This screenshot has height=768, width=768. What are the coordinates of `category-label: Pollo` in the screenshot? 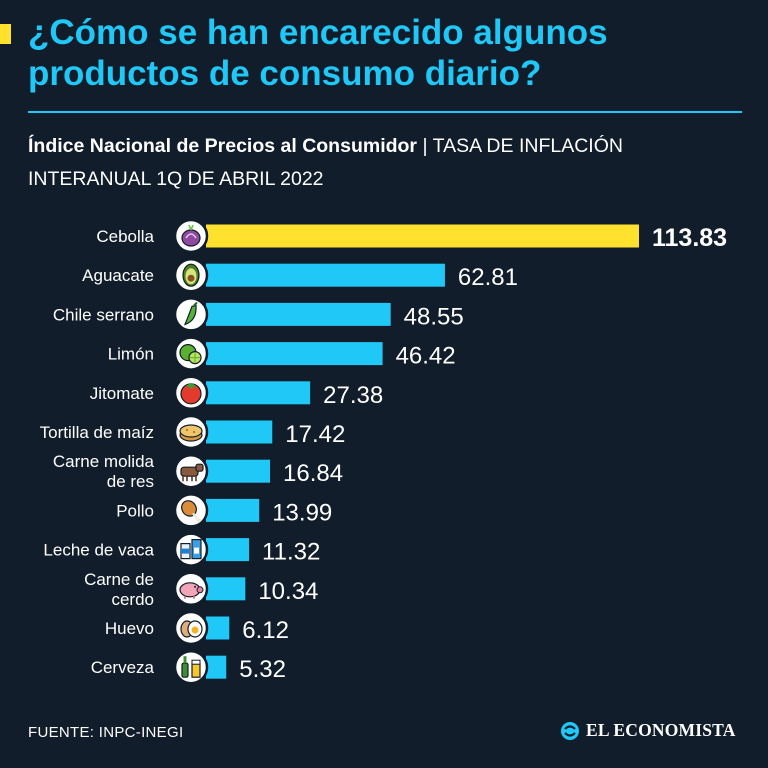 It's located at (135, 510).